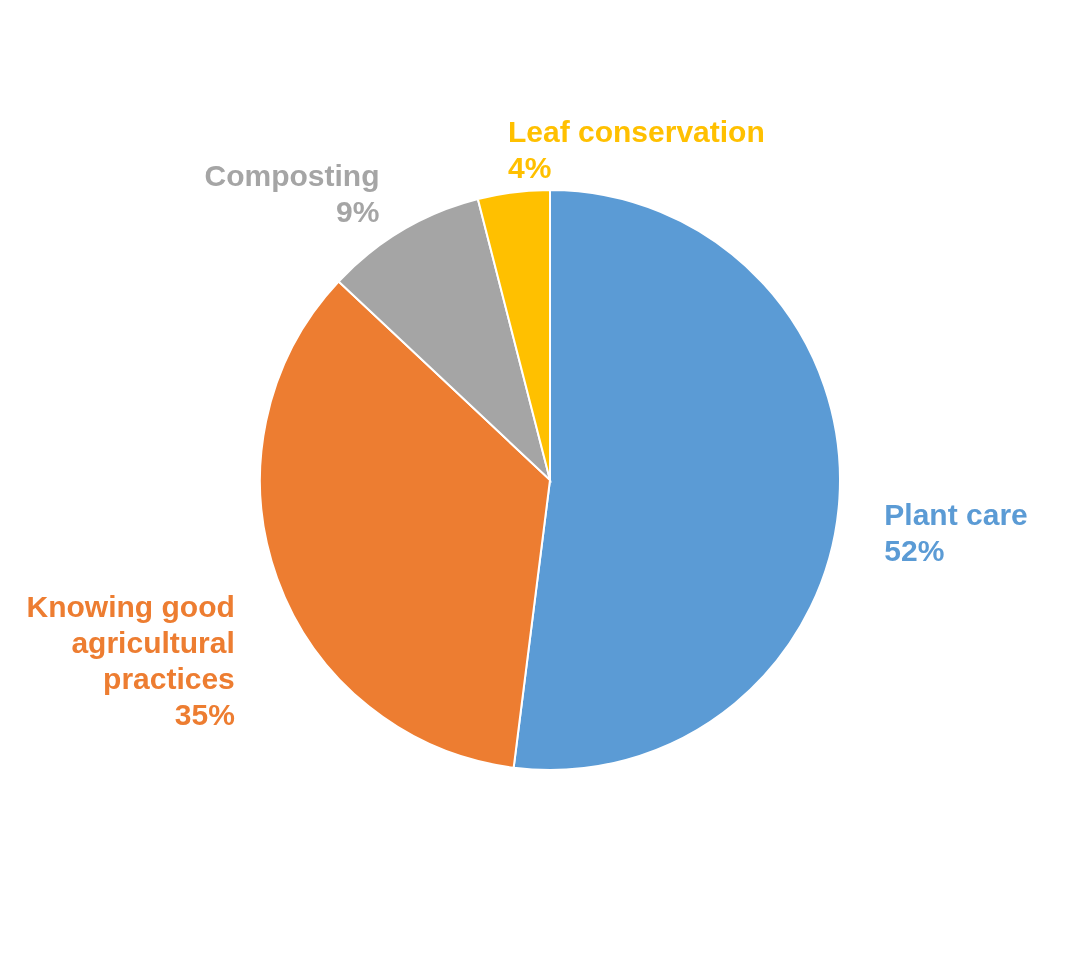  I want to click on data-label: 35%, so click(204, 715).